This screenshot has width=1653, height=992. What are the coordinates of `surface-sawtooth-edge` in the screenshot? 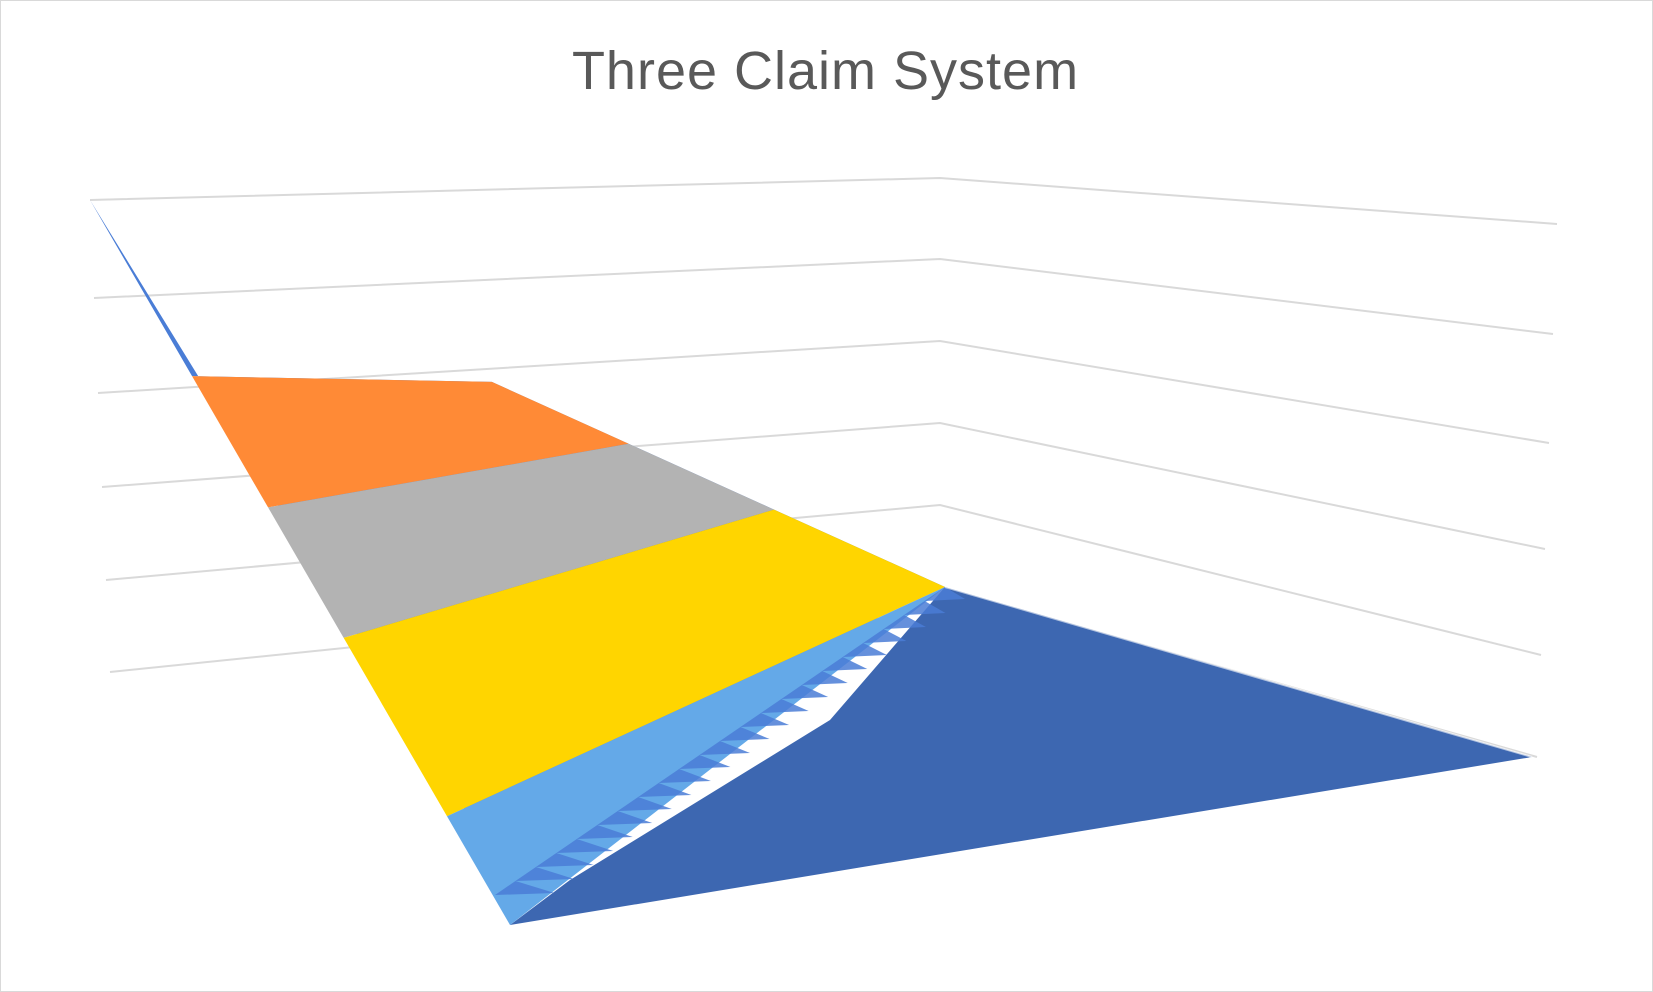 It's located at (730, 741).